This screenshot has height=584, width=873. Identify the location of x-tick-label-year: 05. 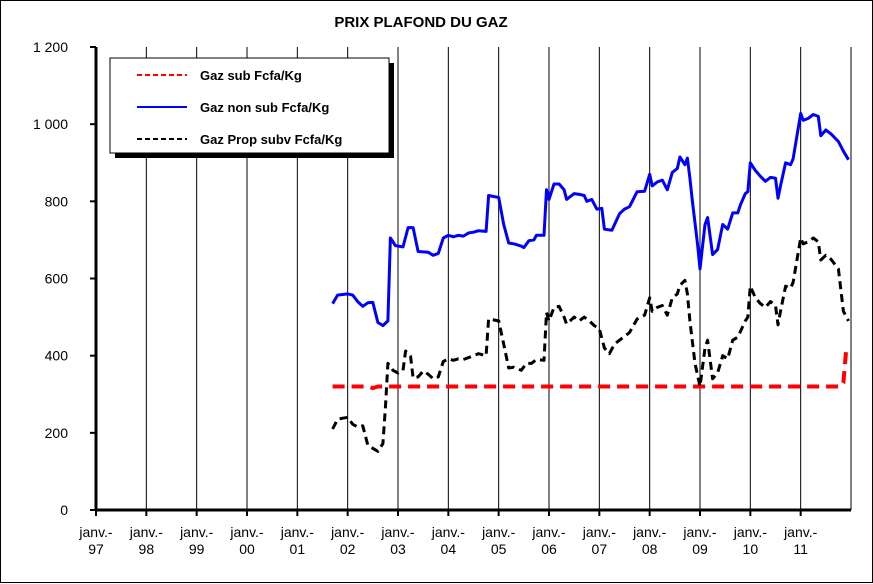
(499, 549).